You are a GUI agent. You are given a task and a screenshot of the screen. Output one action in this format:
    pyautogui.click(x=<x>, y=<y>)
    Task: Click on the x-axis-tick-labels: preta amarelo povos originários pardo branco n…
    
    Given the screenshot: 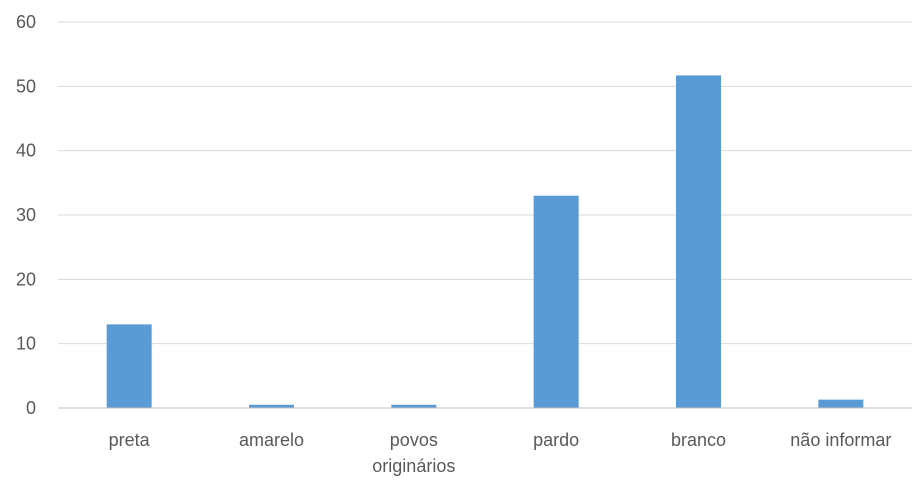 What is the action you would take?
    pyautogui.click(x=500, y=453)
    